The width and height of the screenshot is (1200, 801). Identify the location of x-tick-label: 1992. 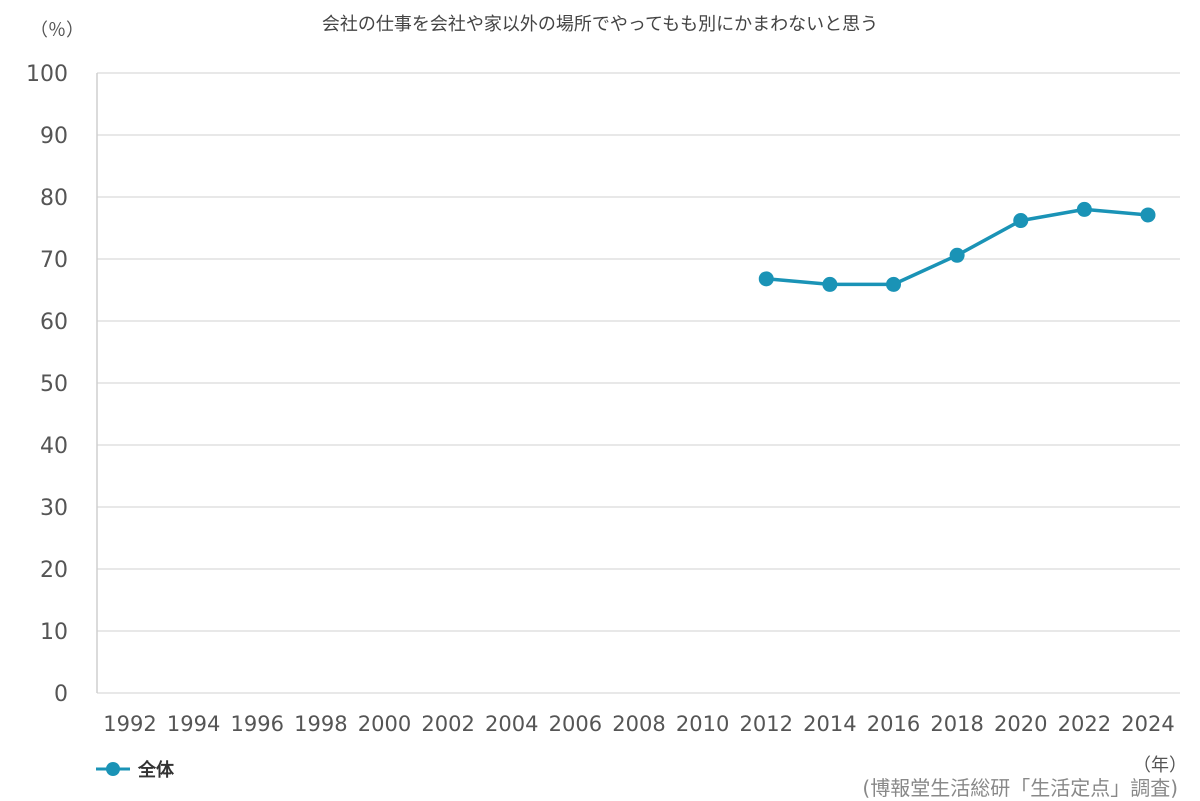
(129, 724).